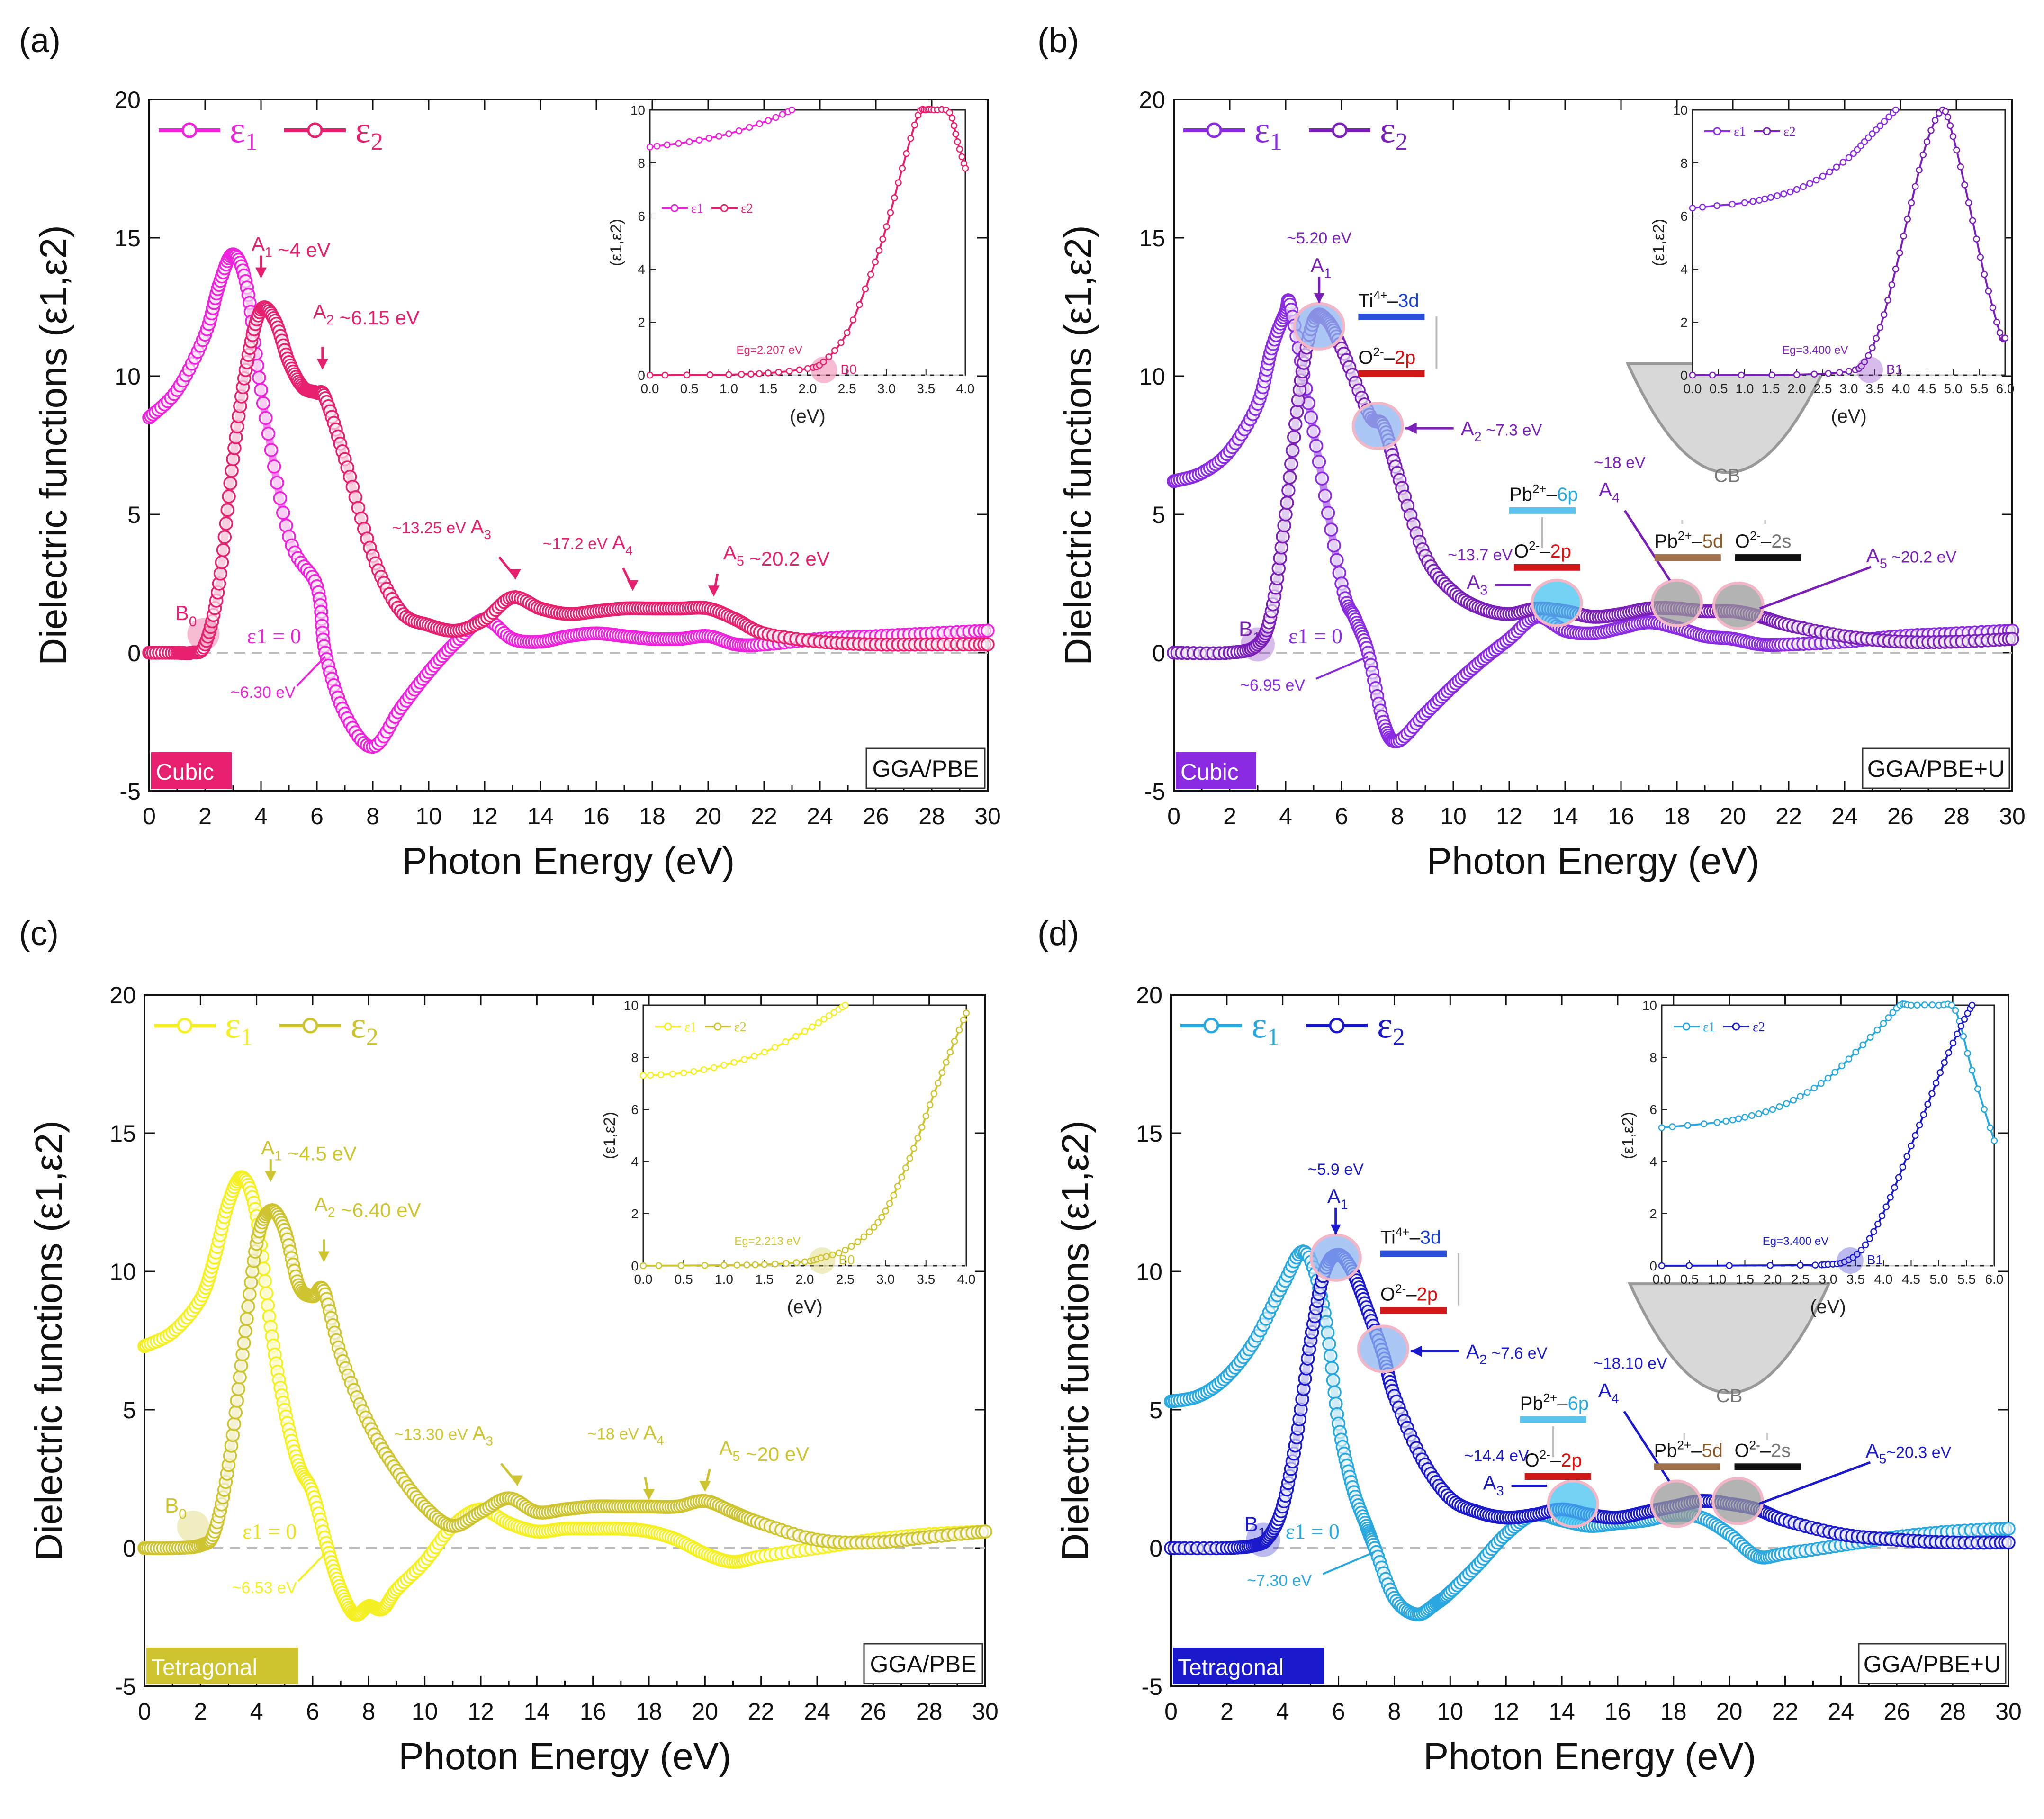 The height and width of the screenshot is (1819, 2044). I want to click on inset-x-label: (eV), so click(1828, 1307).